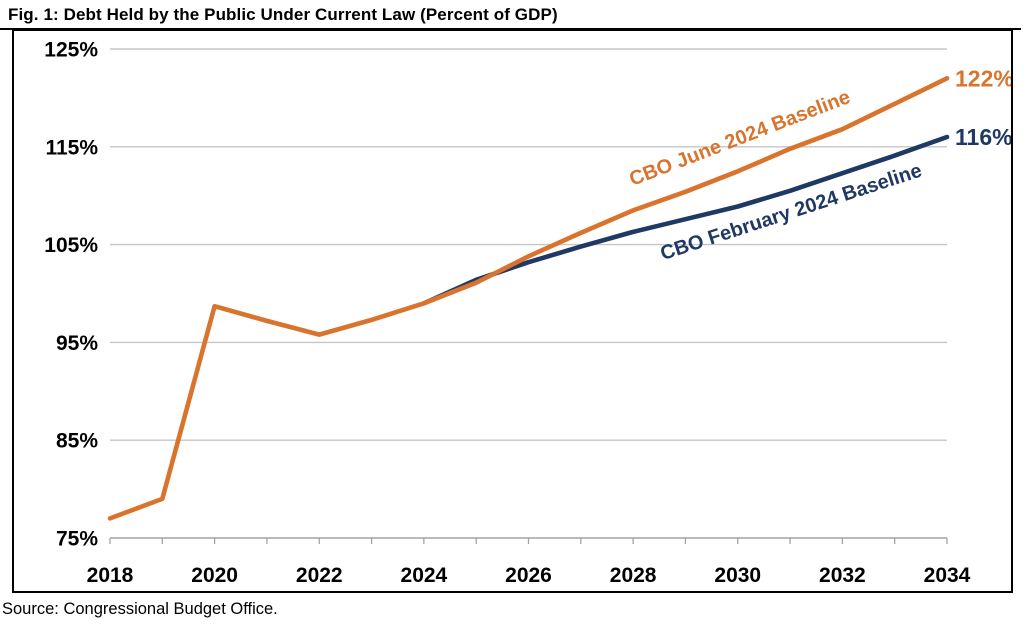 The image size is (1024, 625). What do you see at coordinates (110, 575) in the screenshot?
I see `x-axis-label-2018: 2018` at bounding box center [110, 575].